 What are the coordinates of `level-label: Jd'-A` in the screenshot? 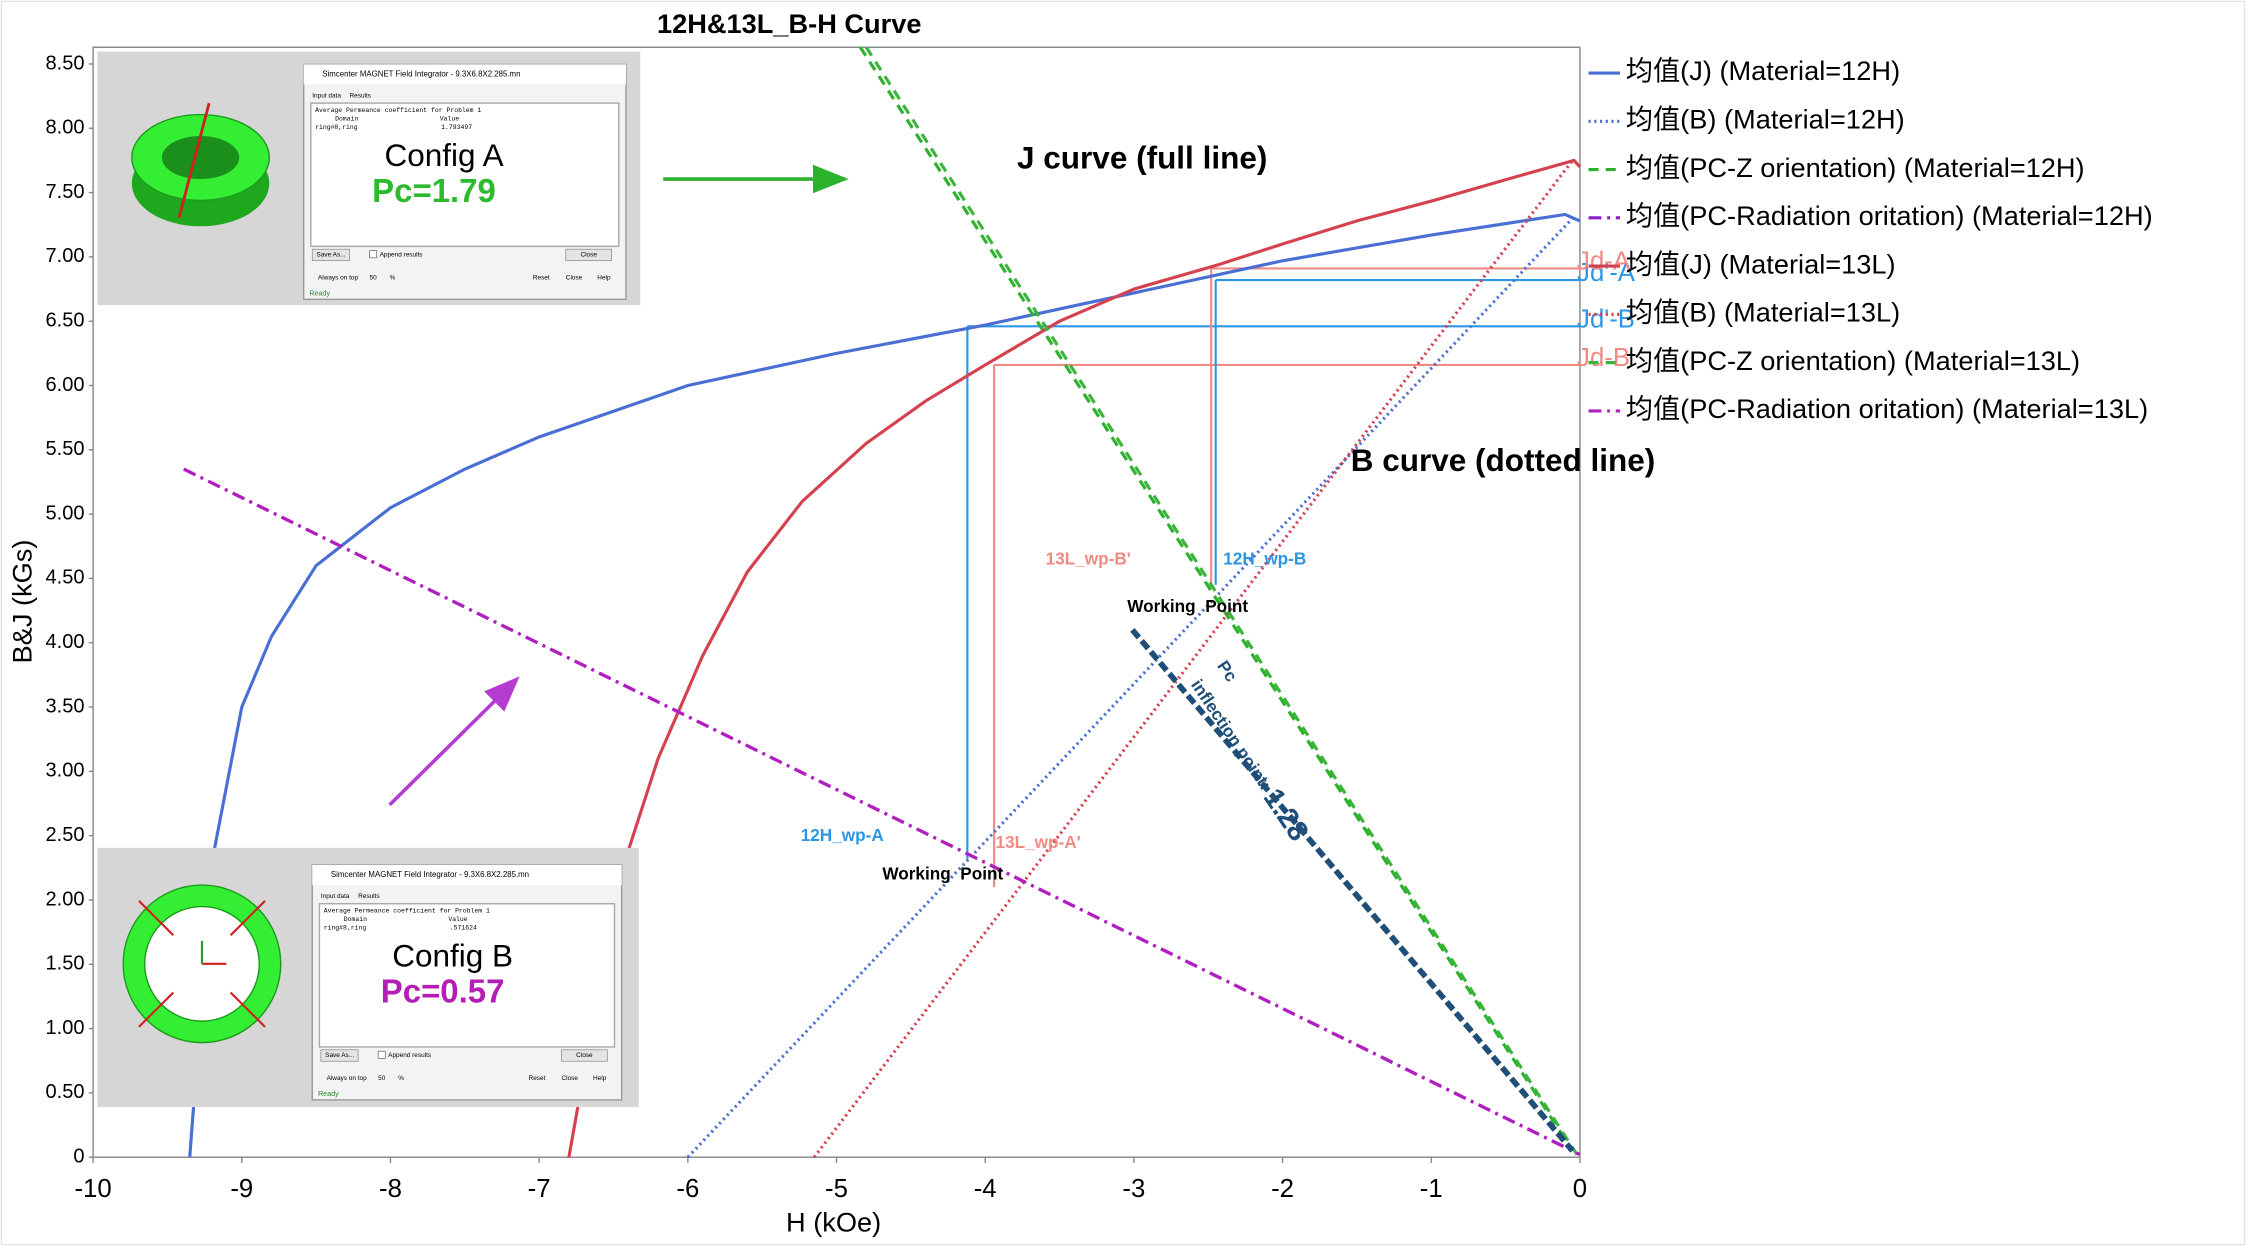 It's located at (1606, 273).